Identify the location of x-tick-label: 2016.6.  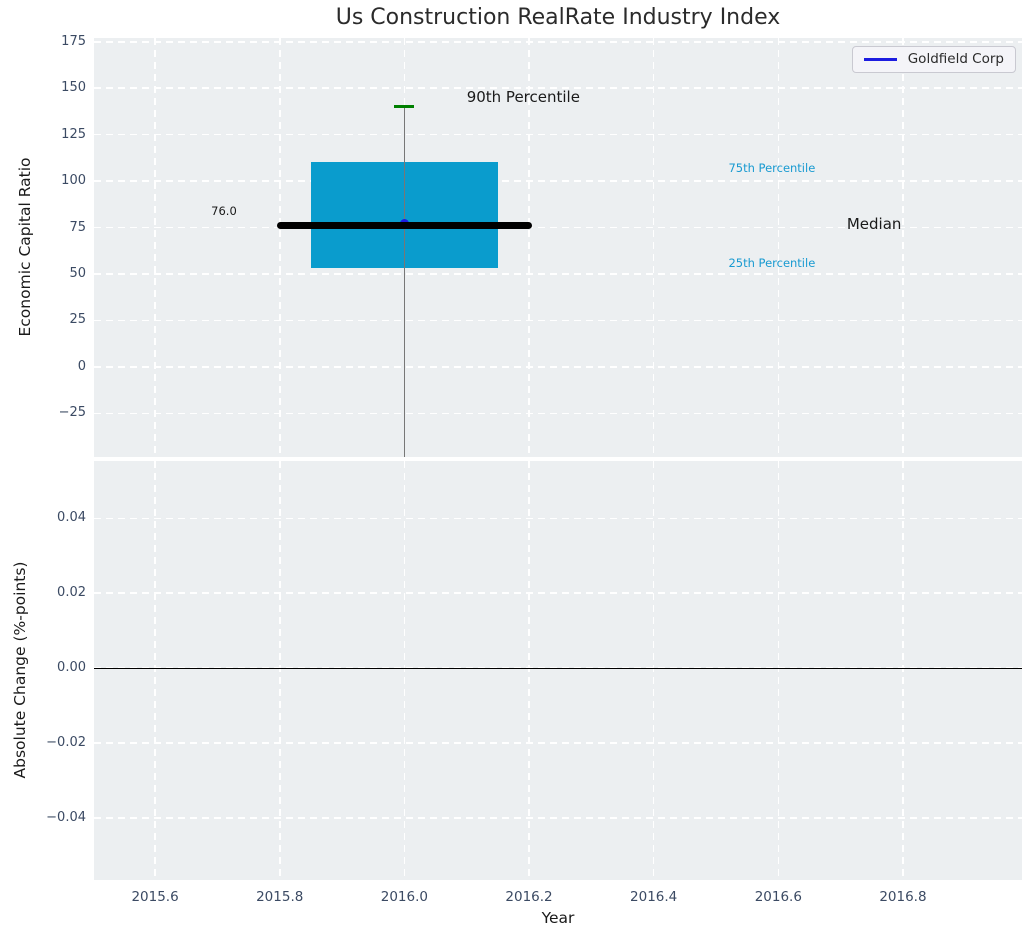
(778, 897).